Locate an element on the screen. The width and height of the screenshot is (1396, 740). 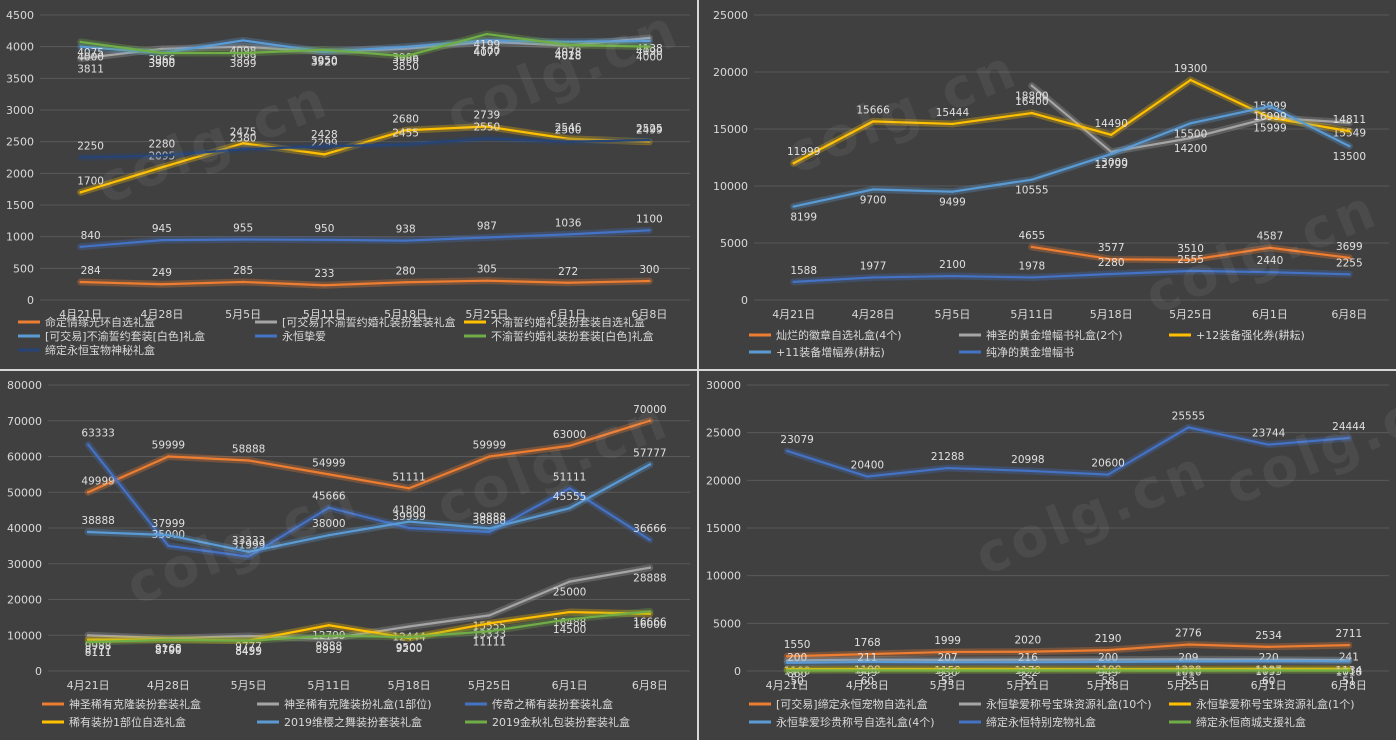
y-tick-label: 1500 is located at coordinates (20, 205).